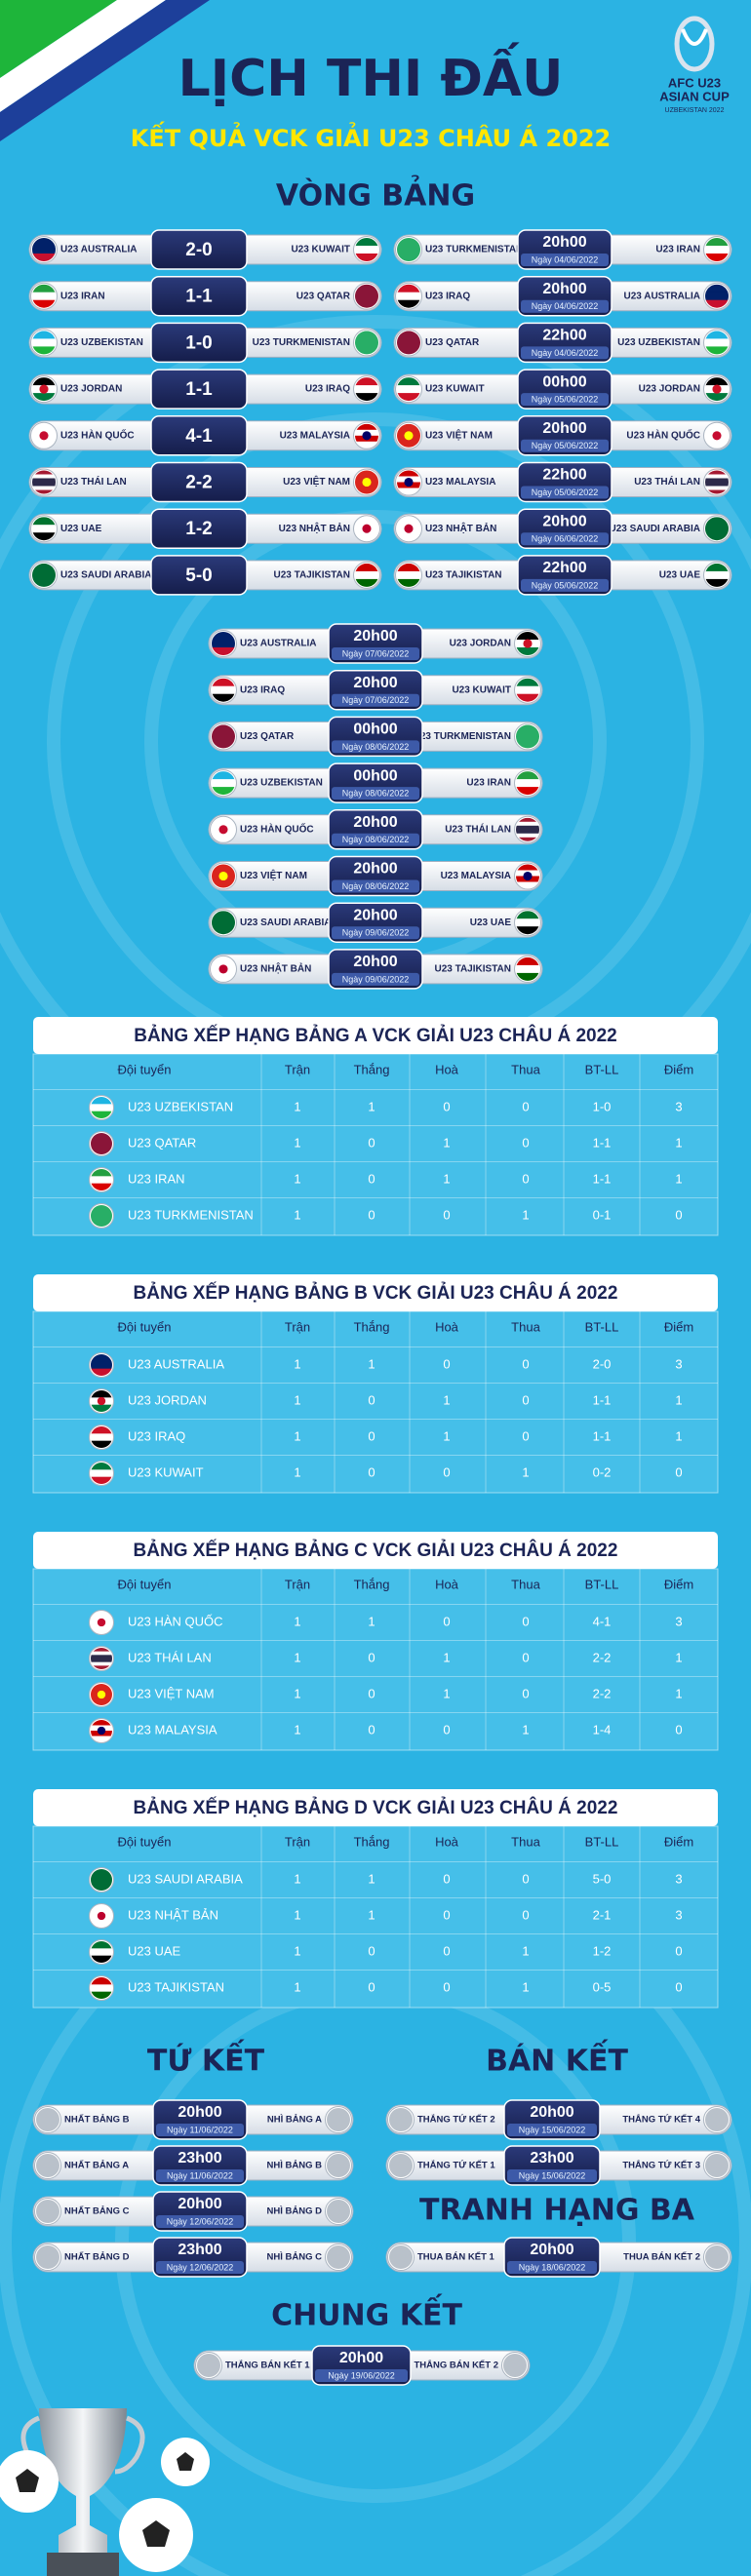  Describe the element at coordinates (105, 70) in the screenshot. I see `corner-stripes` at that location.